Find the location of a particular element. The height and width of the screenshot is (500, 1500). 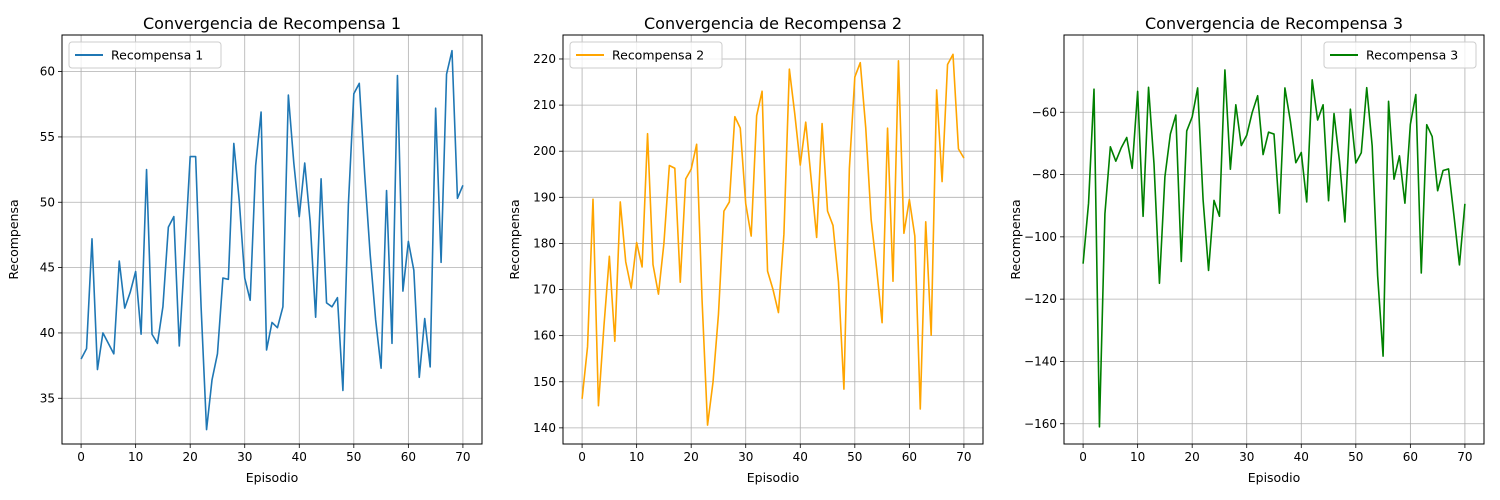

y-tick-label: 40 is located at coordinates (47, 333).